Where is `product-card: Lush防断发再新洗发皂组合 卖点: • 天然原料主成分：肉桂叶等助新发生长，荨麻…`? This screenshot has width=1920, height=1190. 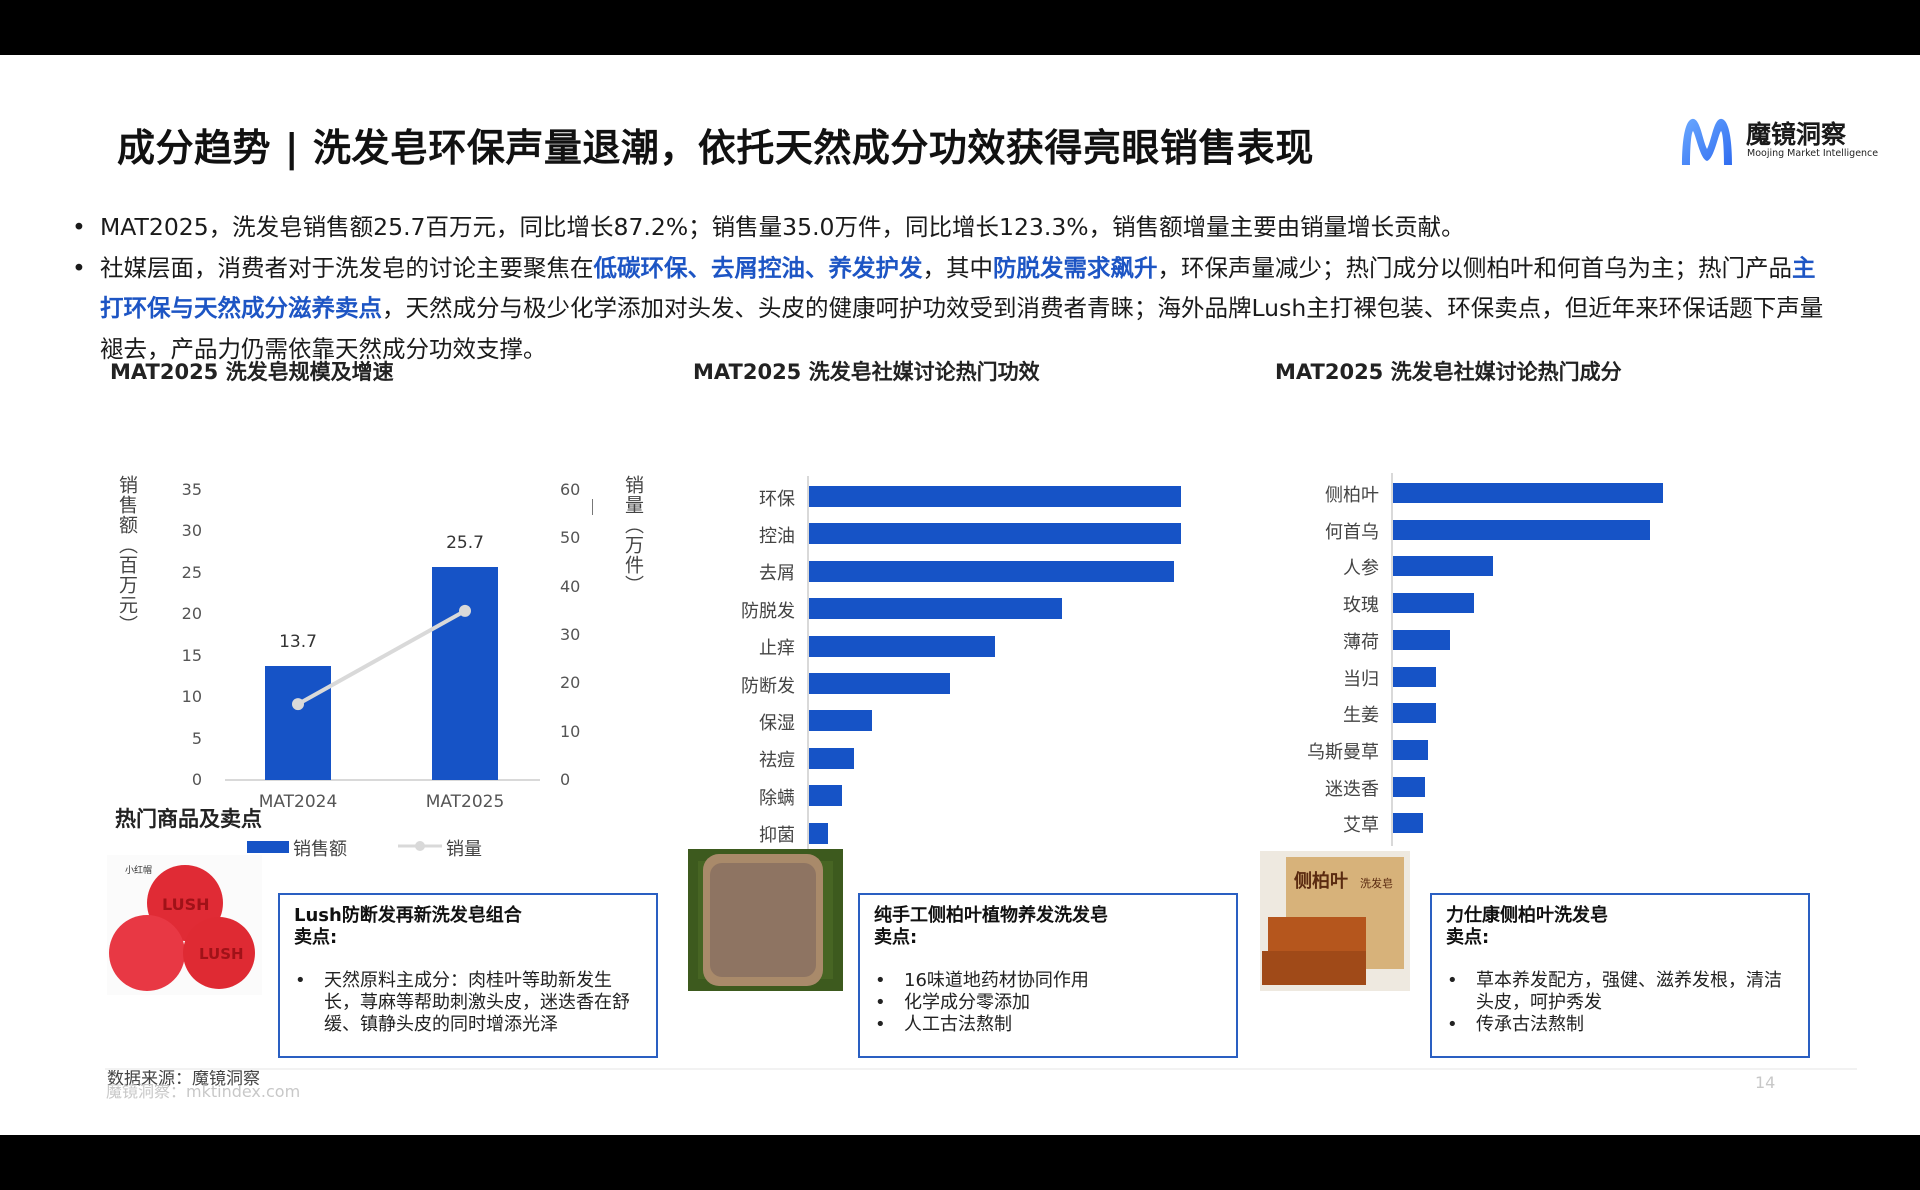 product-card: Lush防断发再新洗发皂组合 卖点: • 天然原料主成分：肉桂叶等助新发生长，荨麻… is located at coordinates (468, 975).